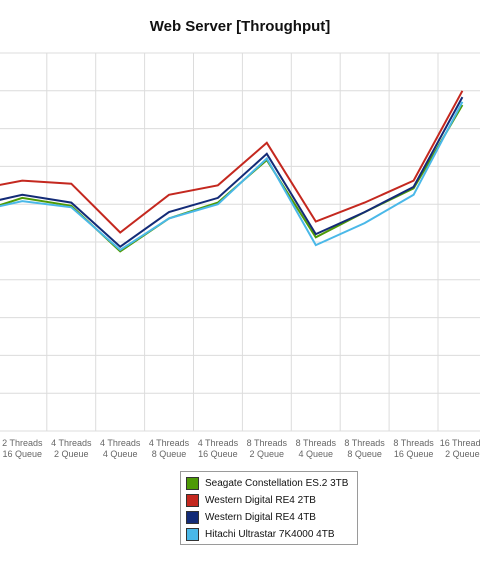 The width and height of the screenshot is (480, 568). I want to click on legend-label: Hitachi Ultrastar 7K4000 4TB, so click(270, 534).